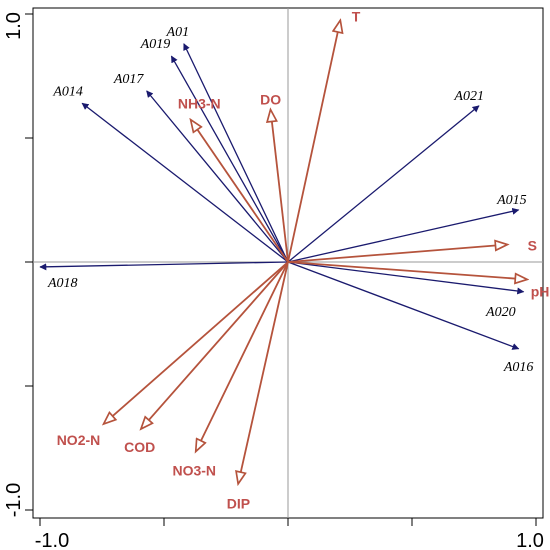 This screenshot has width=550, height=550. Describe the element at coordinates (194, 470) in the screenshot. I see `env-label-no3-n: NO3-N` at that location.